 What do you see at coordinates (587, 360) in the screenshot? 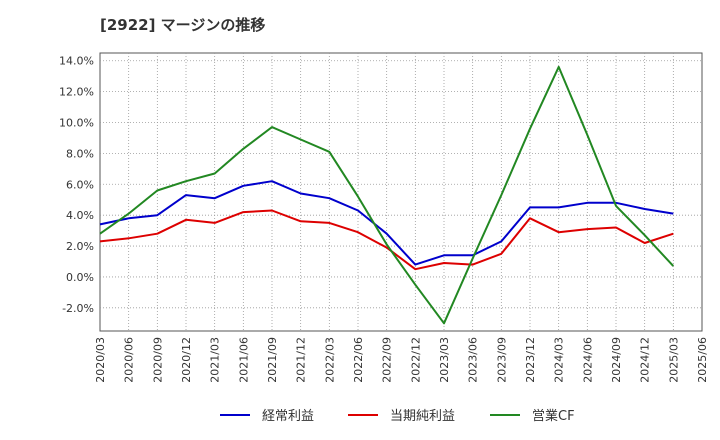
I see `x-tick-label: 2024/06` at bounding box center [587, 360].